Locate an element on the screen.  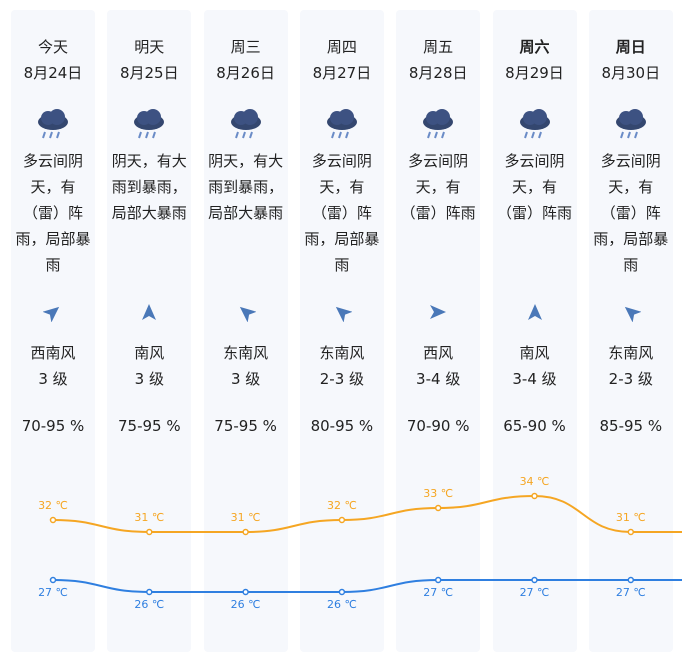
humidity: 70-95 % is located at coordinates (53, 426).